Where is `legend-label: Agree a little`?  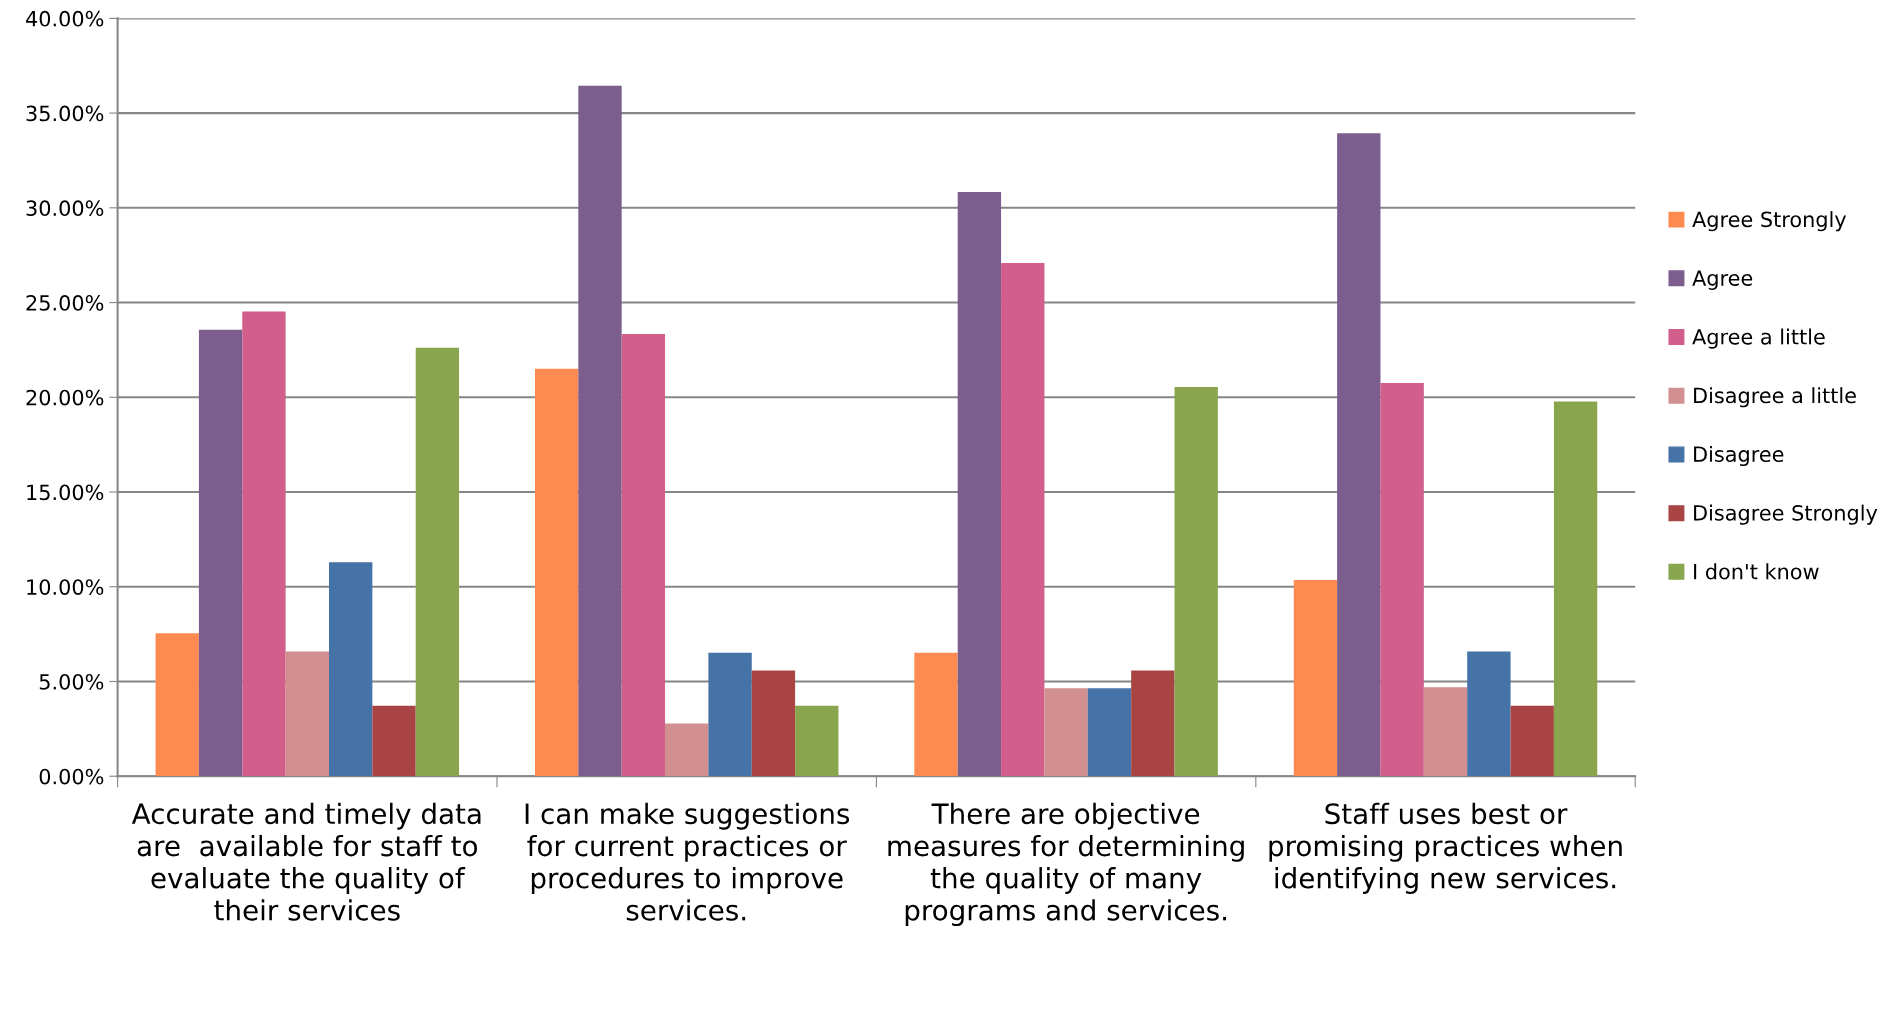 legend-label: Agree a little is located at coordinates (1758, 338).